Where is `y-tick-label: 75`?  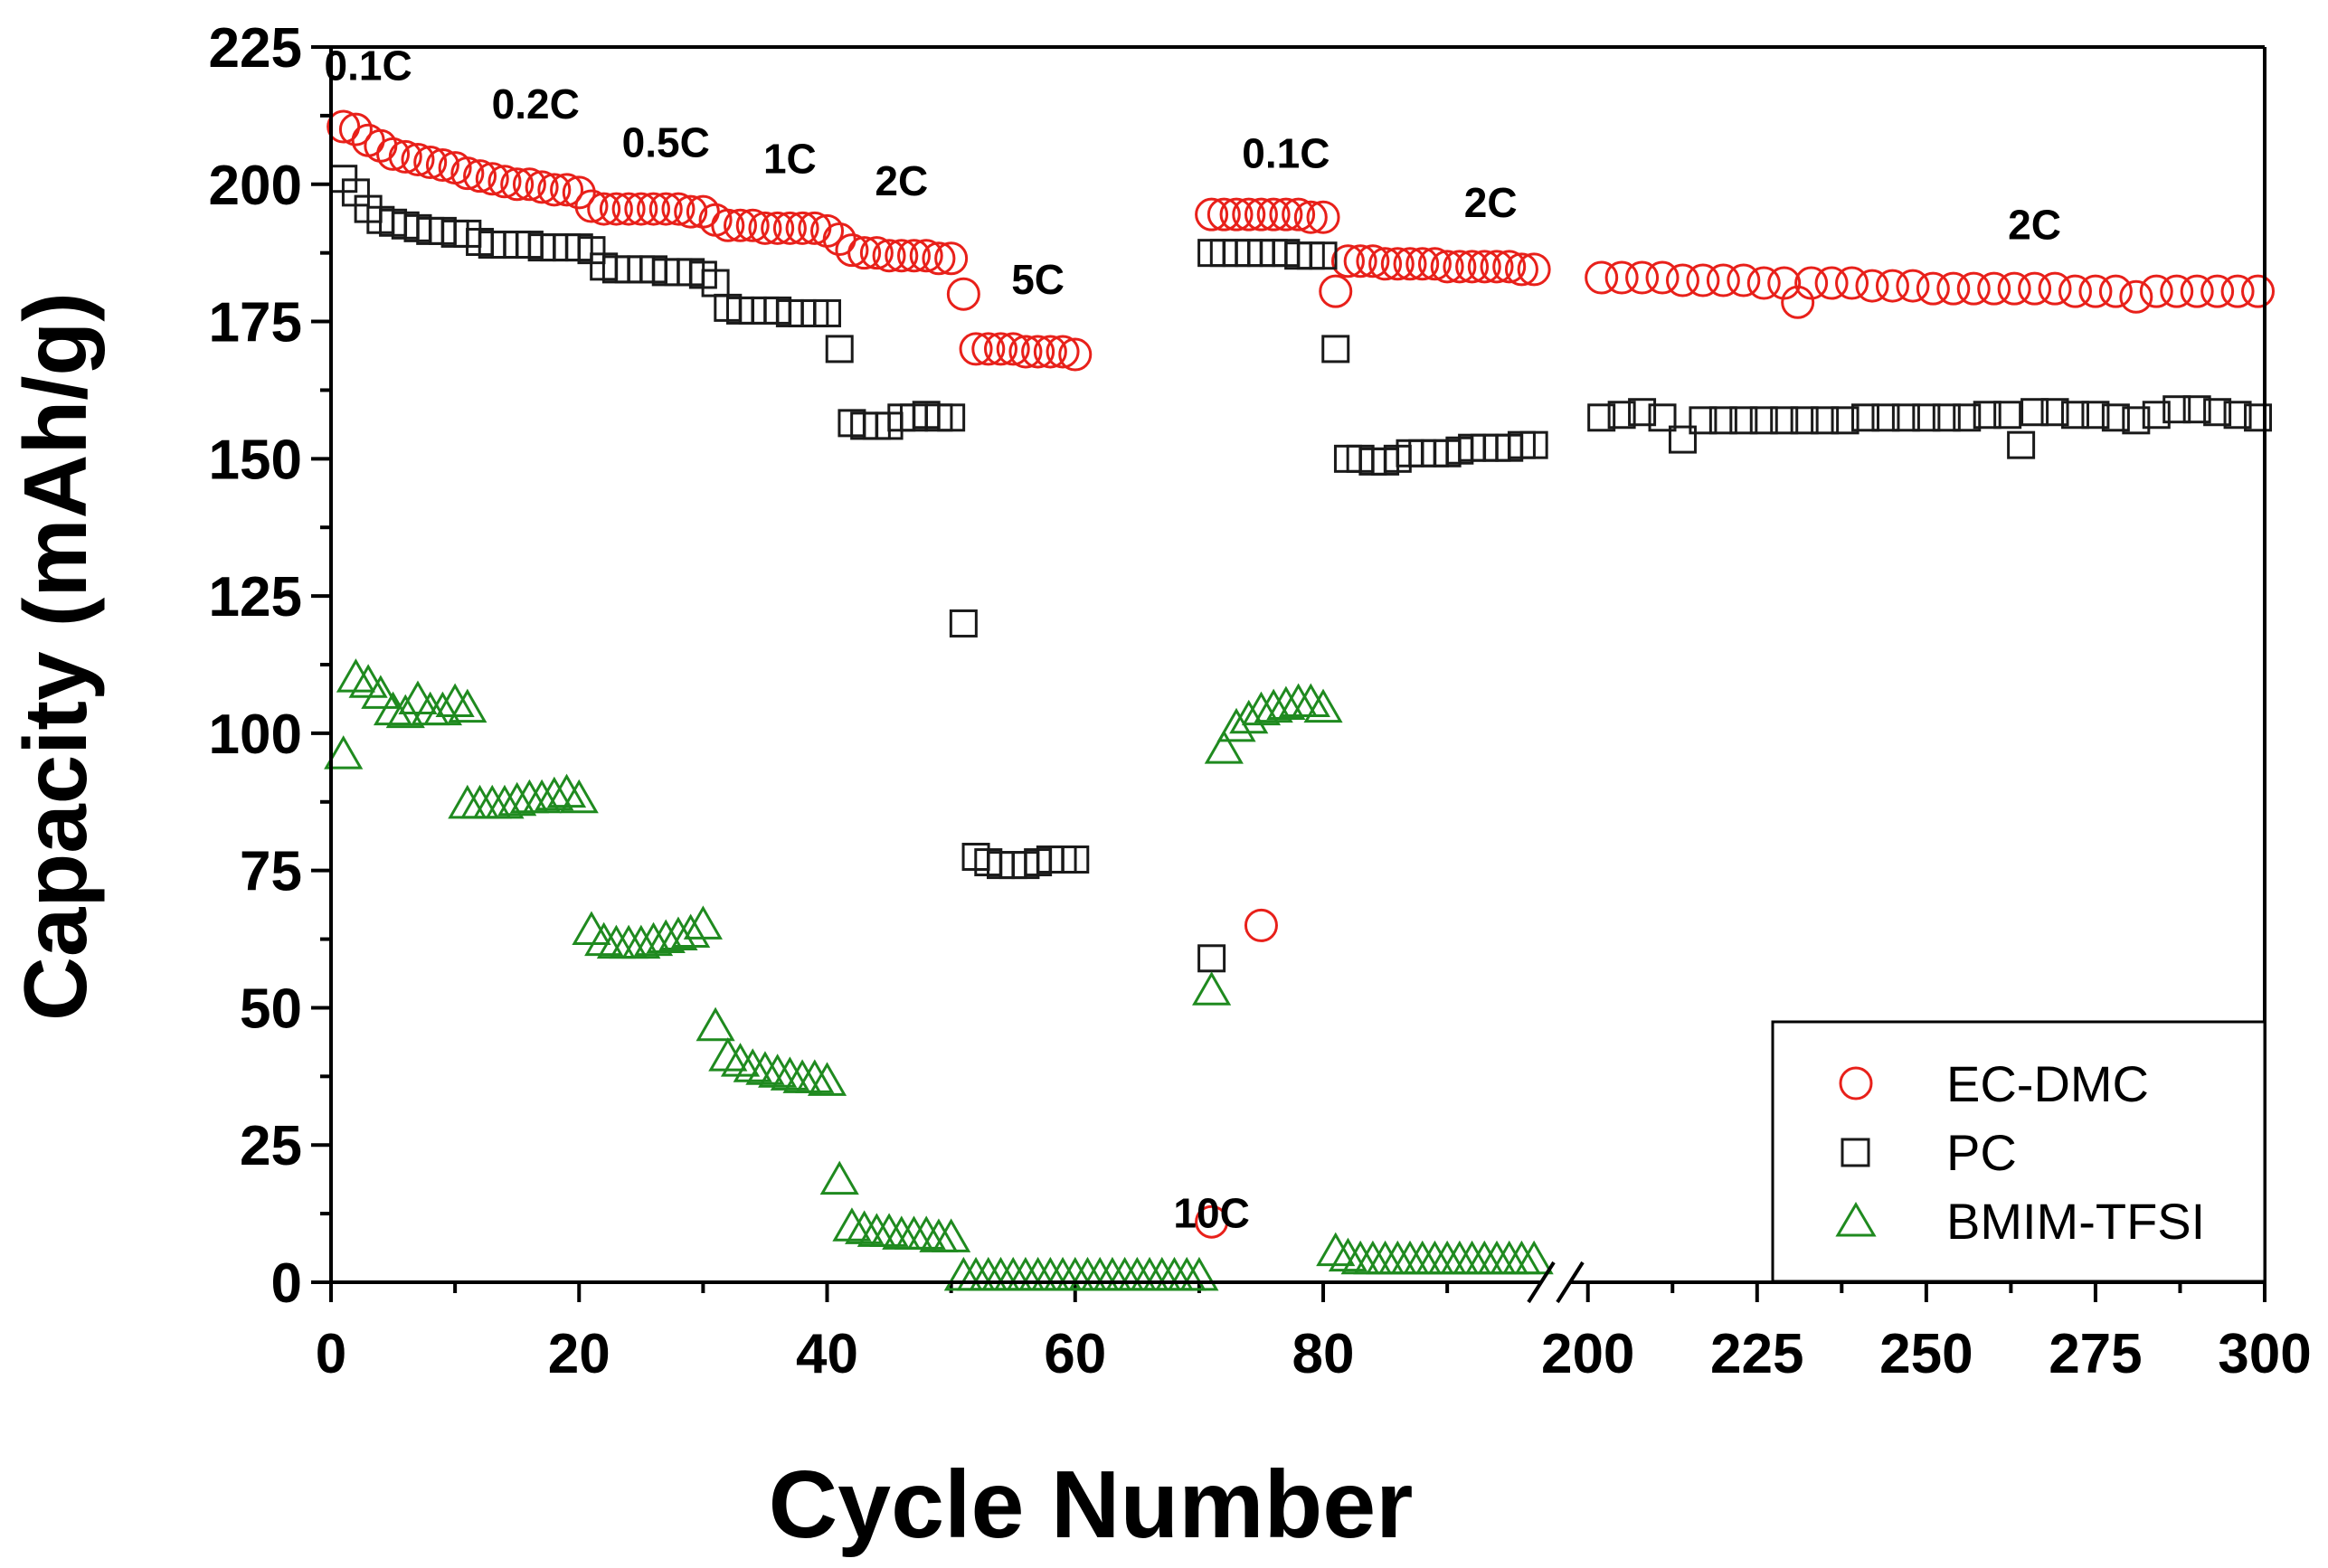
y-tick-label: 75 is located at coordinates (271, 872).